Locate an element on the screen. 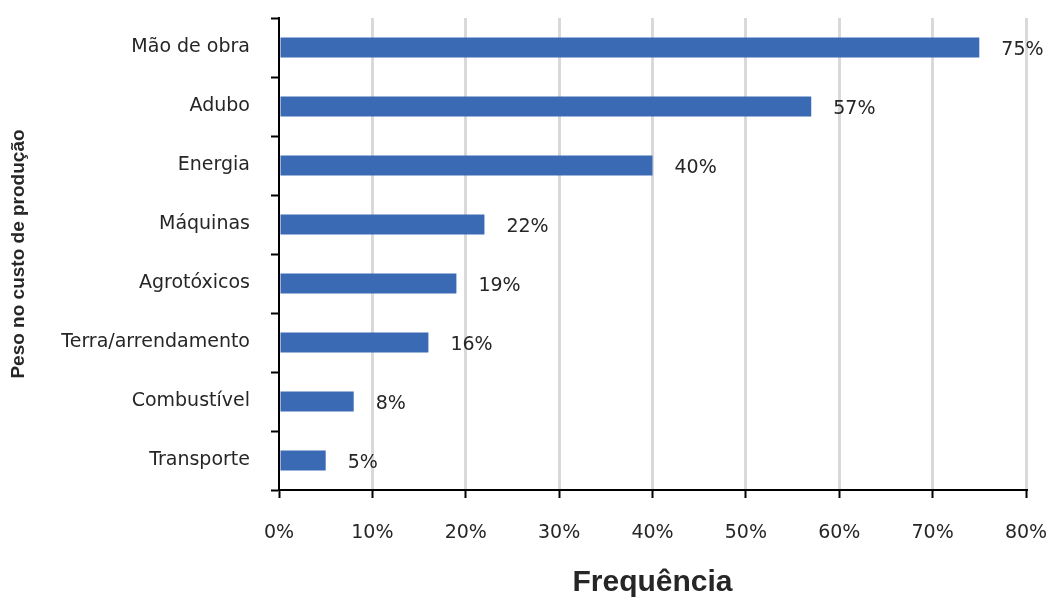 The height and width of the screenshot is (598, 1047). y-tick-label: Máquinas is located at coordinates (204, 222).